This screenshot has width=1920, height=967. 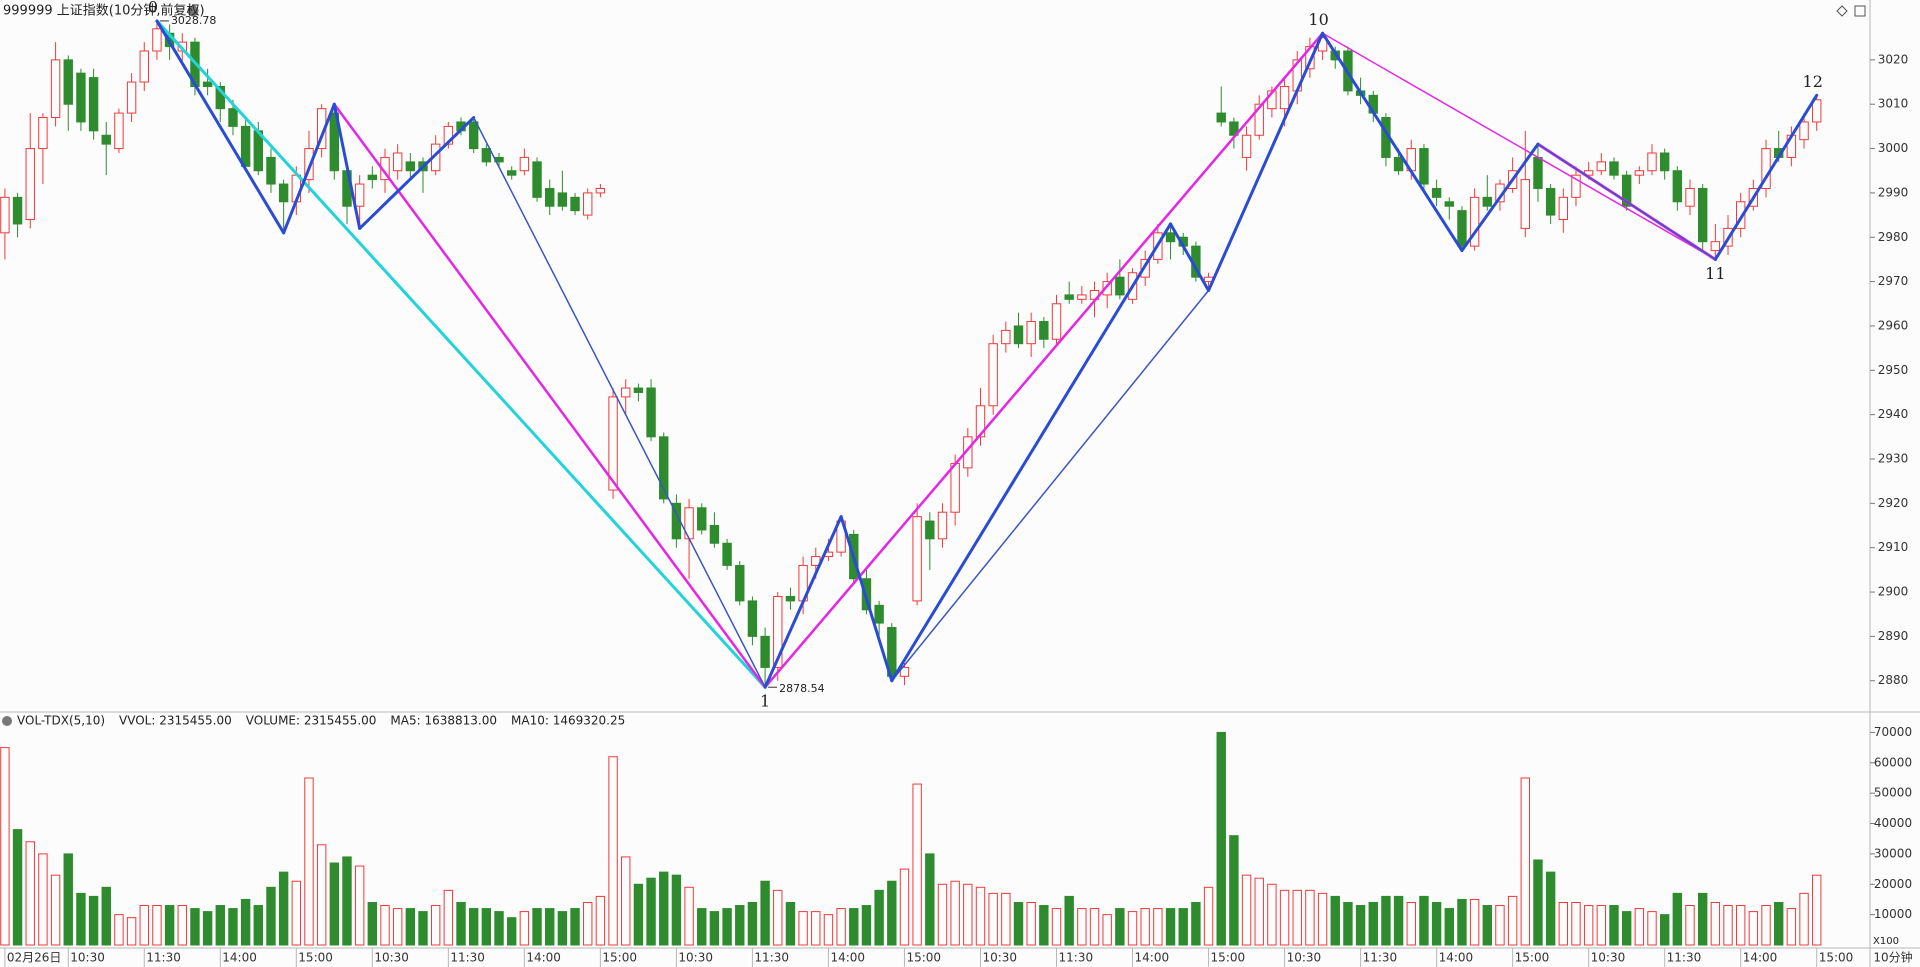 What do you see at coordinates (1860, 11) in the screenshot?
I see `window-icon` at bounding box center [1860, 11].